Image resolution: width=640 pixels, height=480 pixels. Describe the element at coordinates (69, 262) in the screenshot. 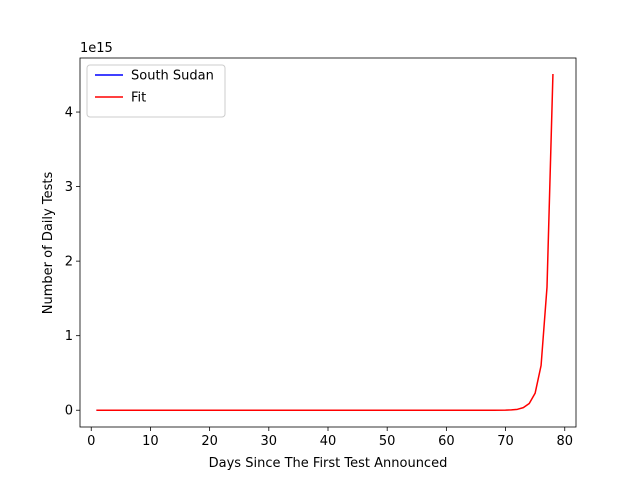

I see `y-tick-label-2: 2` at that location.